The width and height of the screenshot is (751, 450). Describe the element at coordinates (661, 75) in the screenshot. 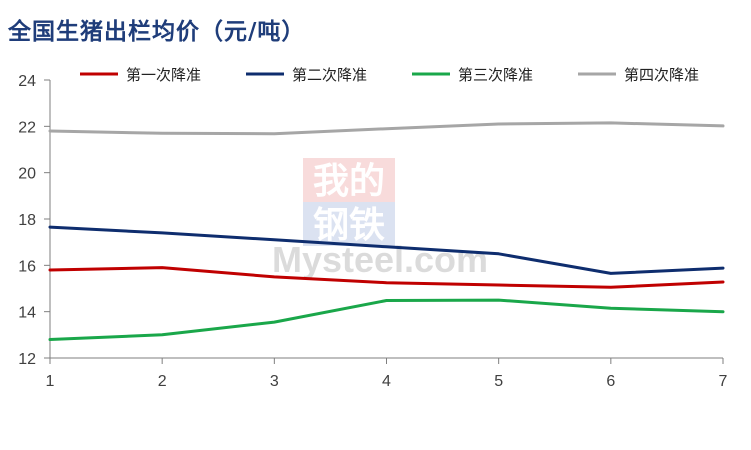

I see `legend-label-4: 第四次降准` at that location.